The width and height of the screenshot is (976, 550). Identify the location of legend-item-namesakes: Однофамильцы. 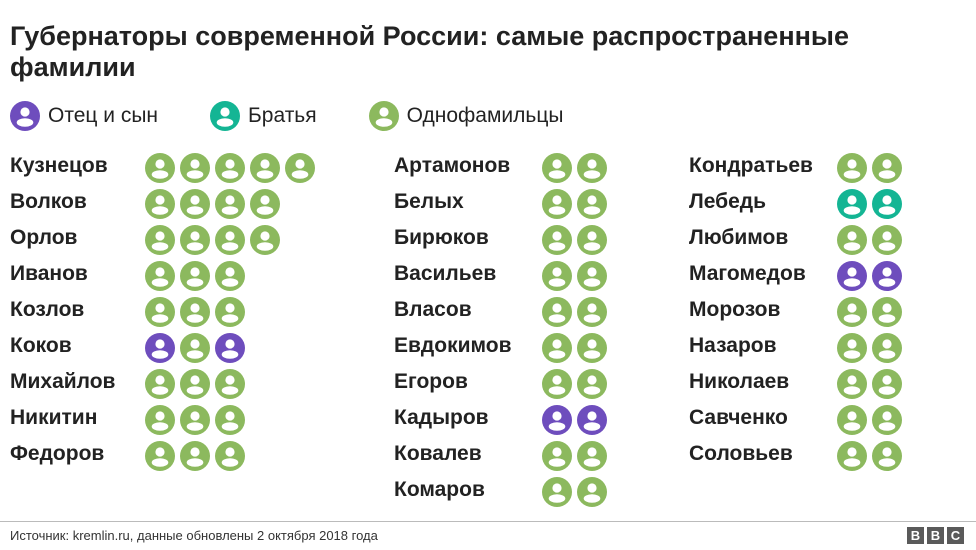
(466, 116).